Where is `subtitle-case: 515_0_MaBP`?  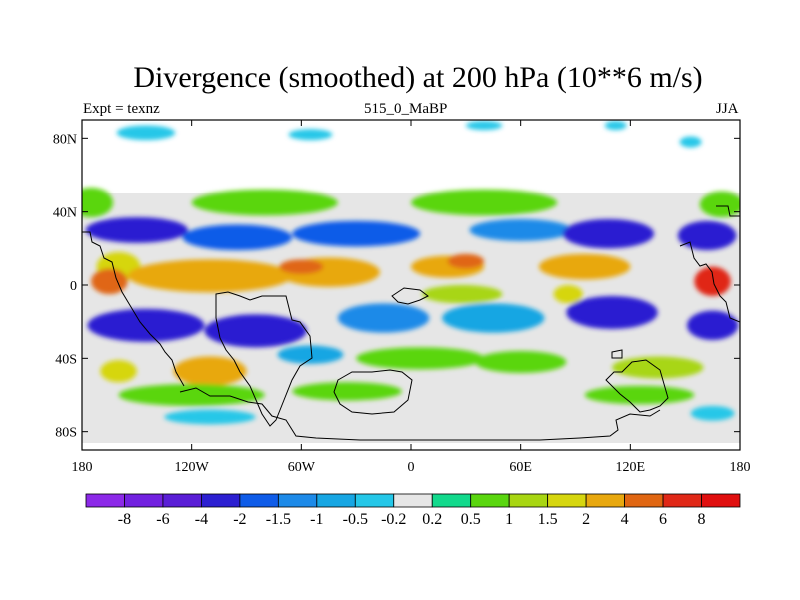 subtitle-case: 515_0_MaBP is located at coordinates (406, 109).